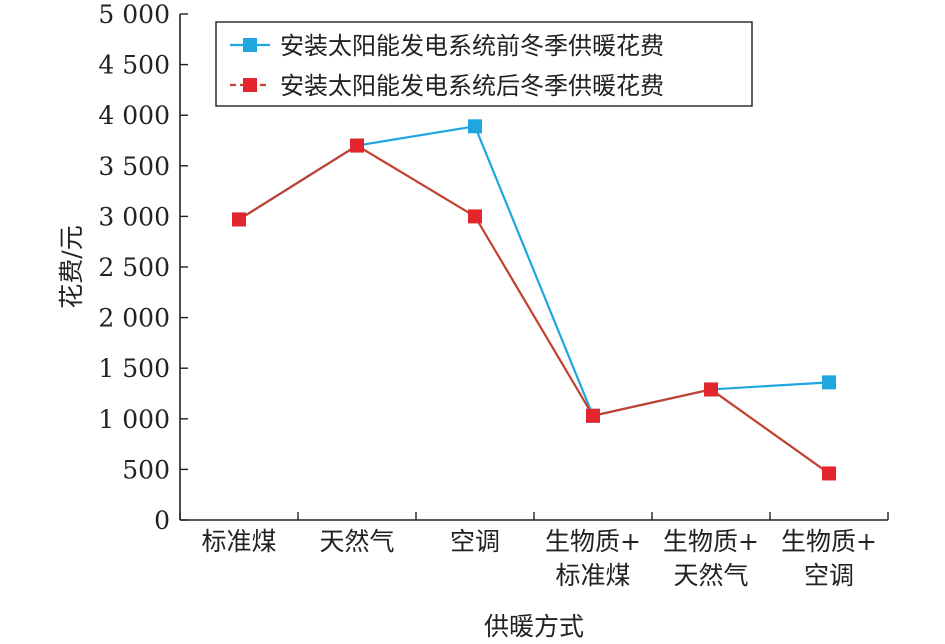  I want to click on y-tick-label: 2 500, so click(134, 267).